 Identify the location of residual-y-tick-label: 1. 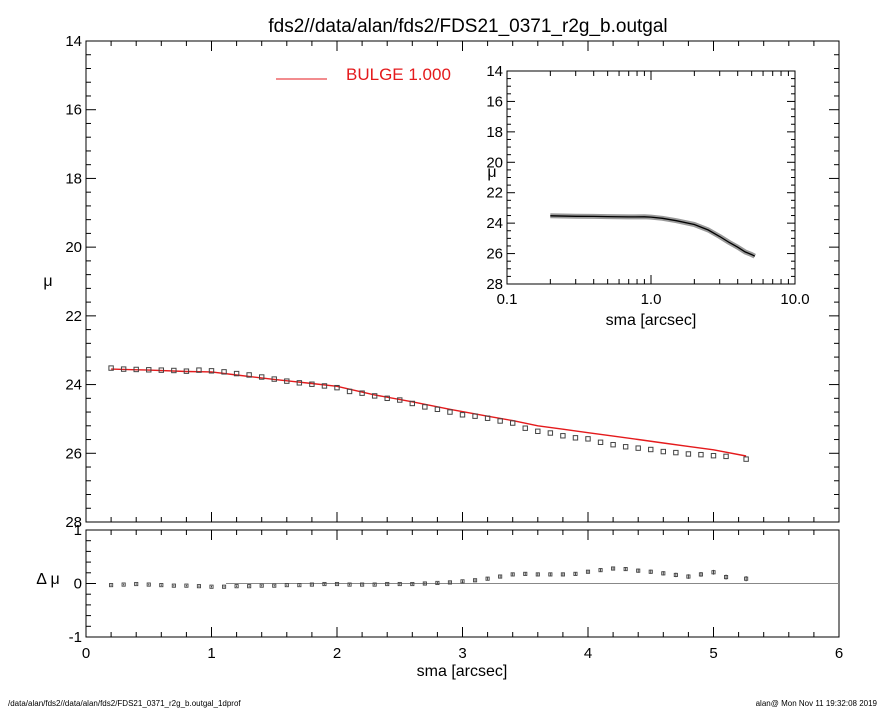
(78, 530).